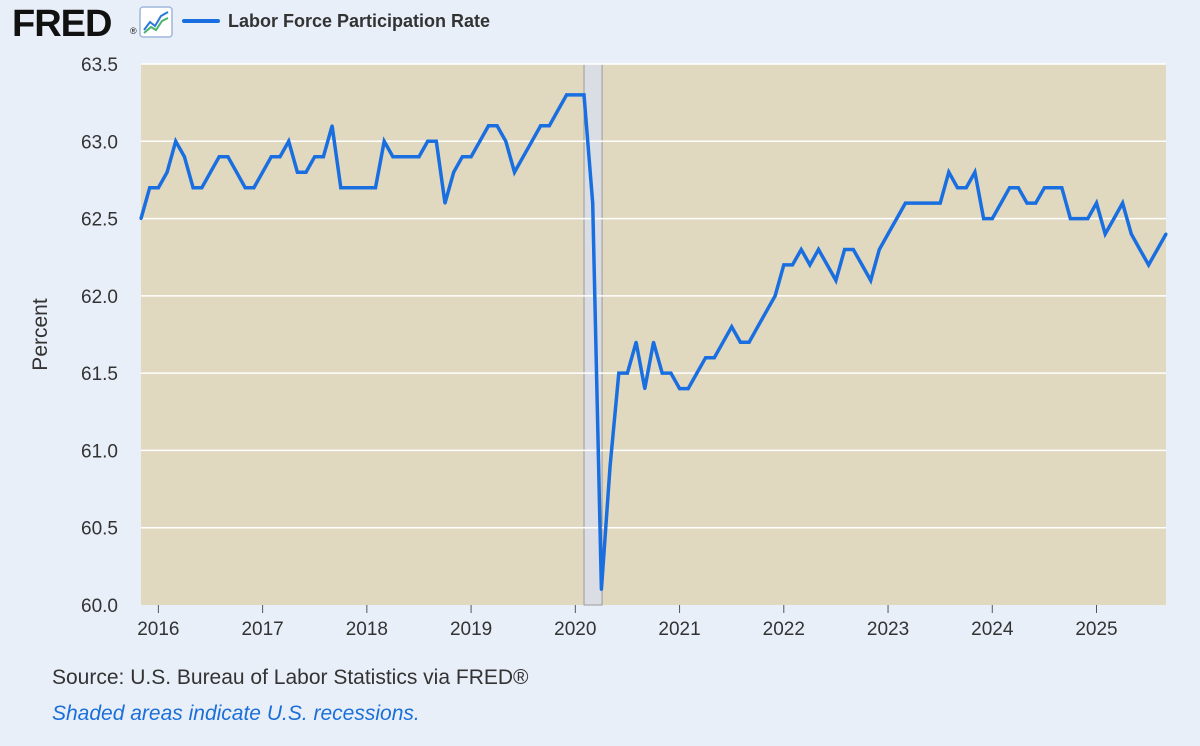 The height and width of the screenshot is (746, 1200). What do you see at coordinates (156, 22) in the screenshot?
I see `trend-line-chart-icon` at bounding box center [156, 22].